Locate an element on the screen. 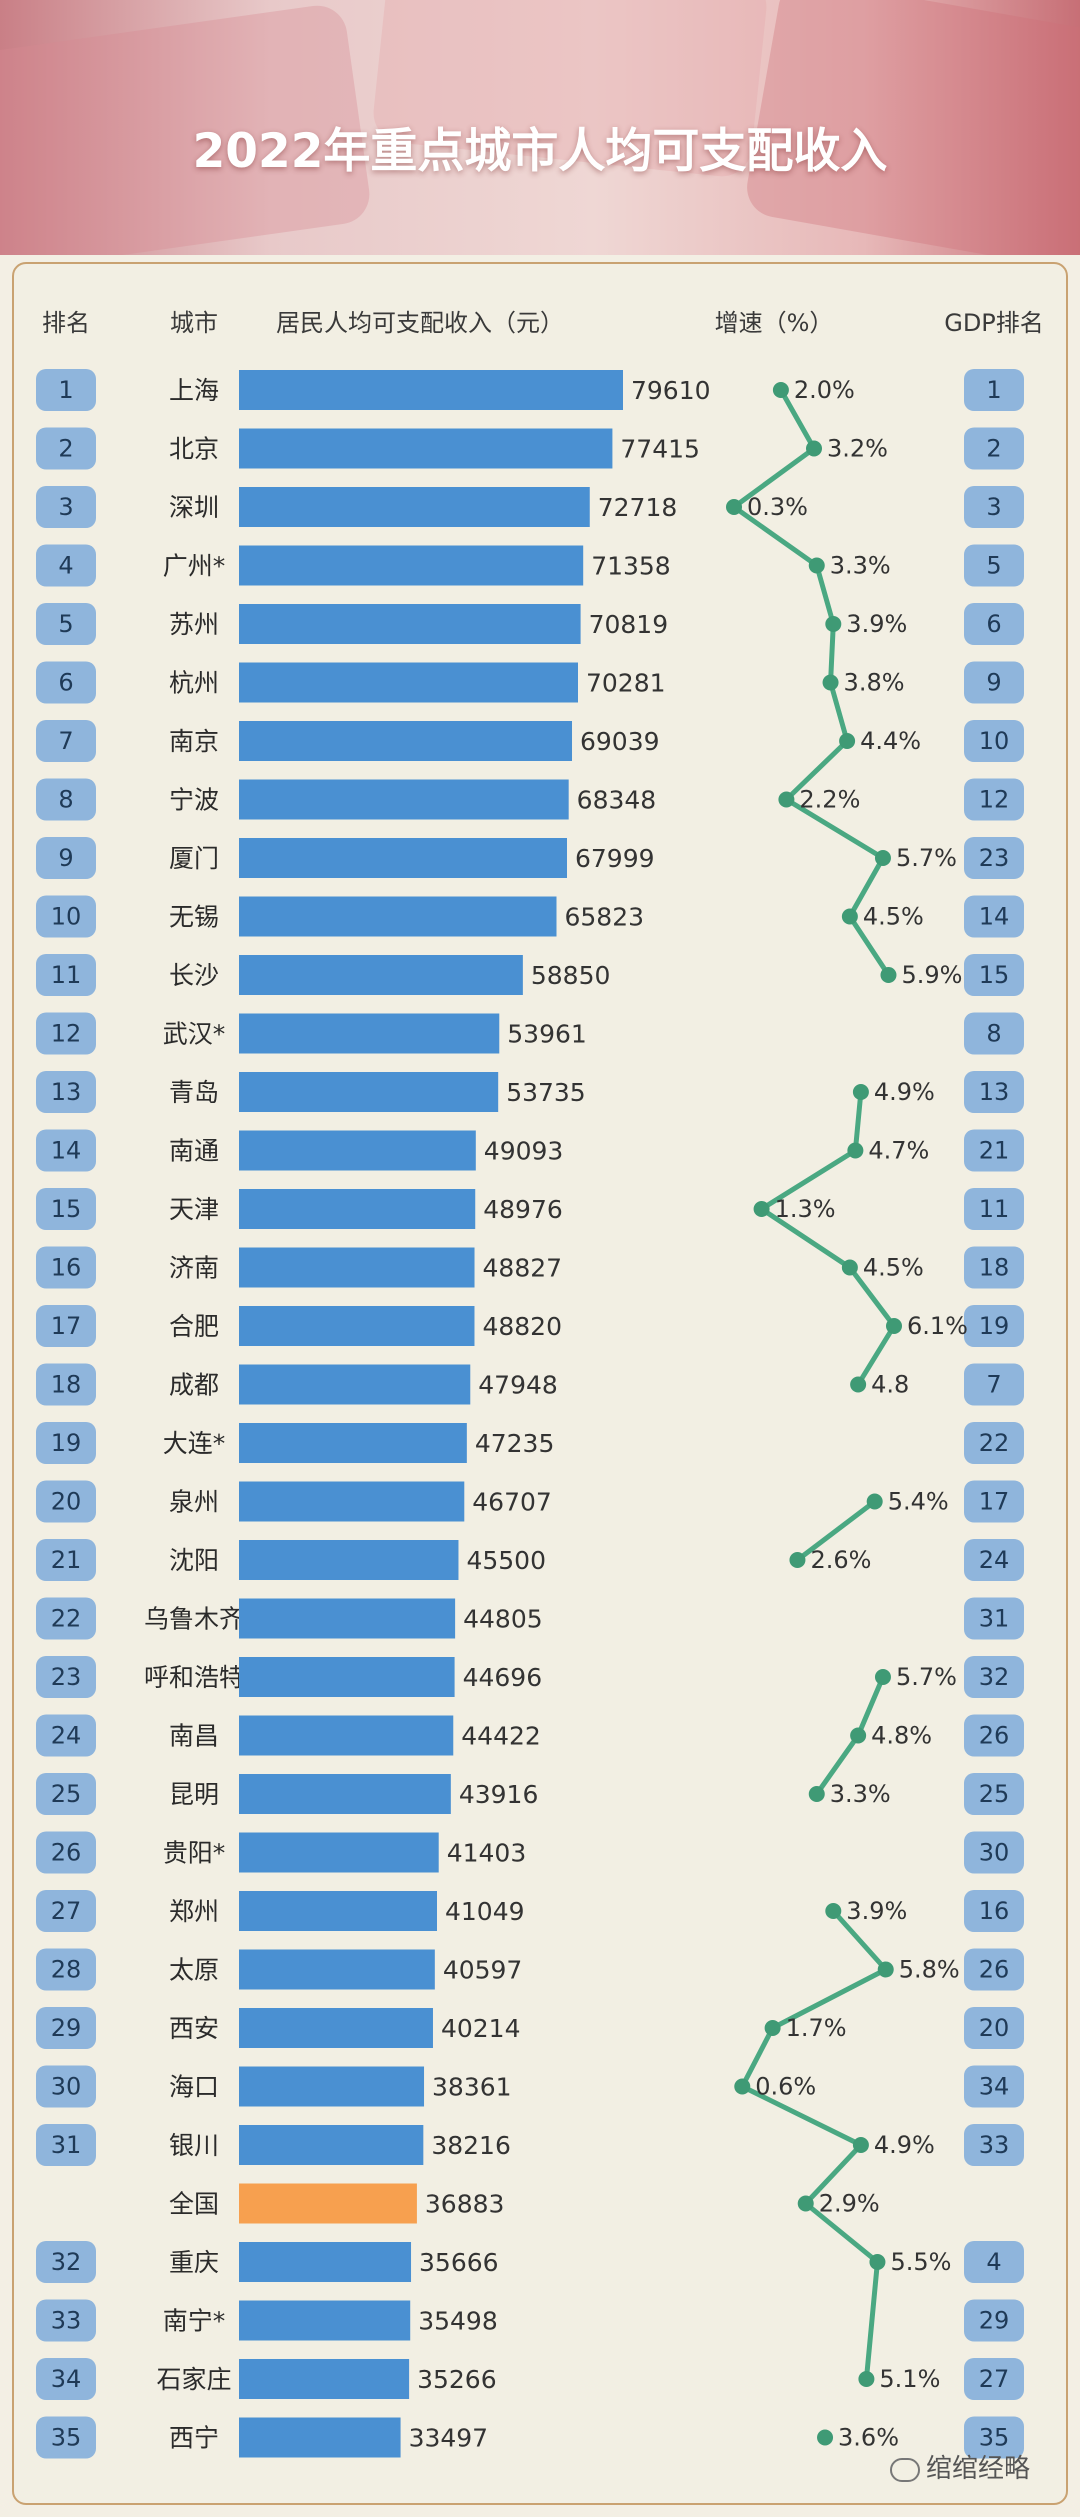  city-label: 沈阳 is located at coordinates (194, 1560).